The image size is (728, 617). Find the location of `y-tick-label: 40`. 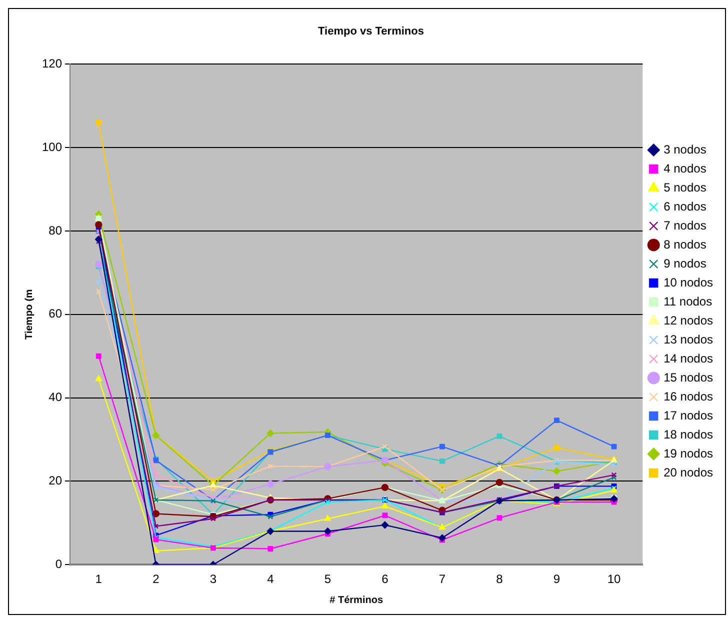

y-tick-label: 40 is located at coordinates (55, 397).